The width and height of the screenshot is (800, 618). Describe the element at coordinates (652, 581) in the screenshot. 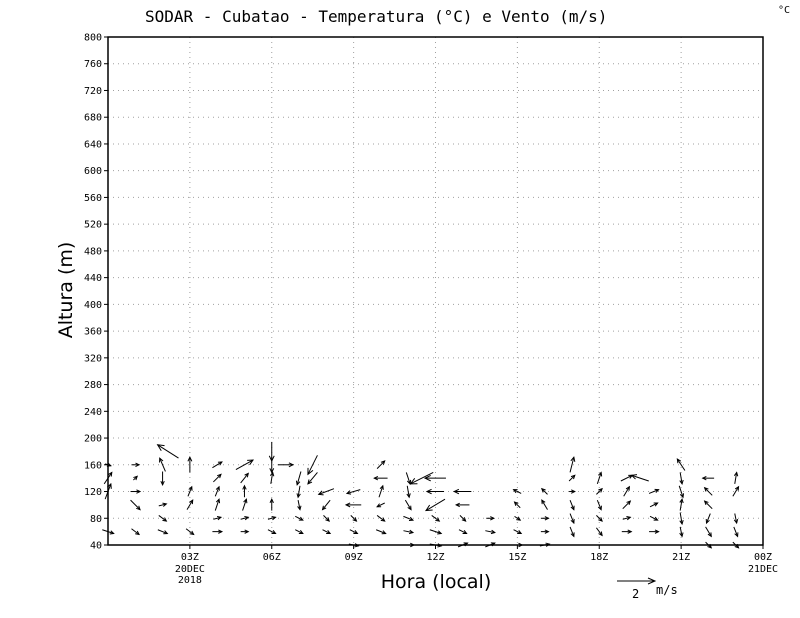

I see `reference-arrow-head` at that location.